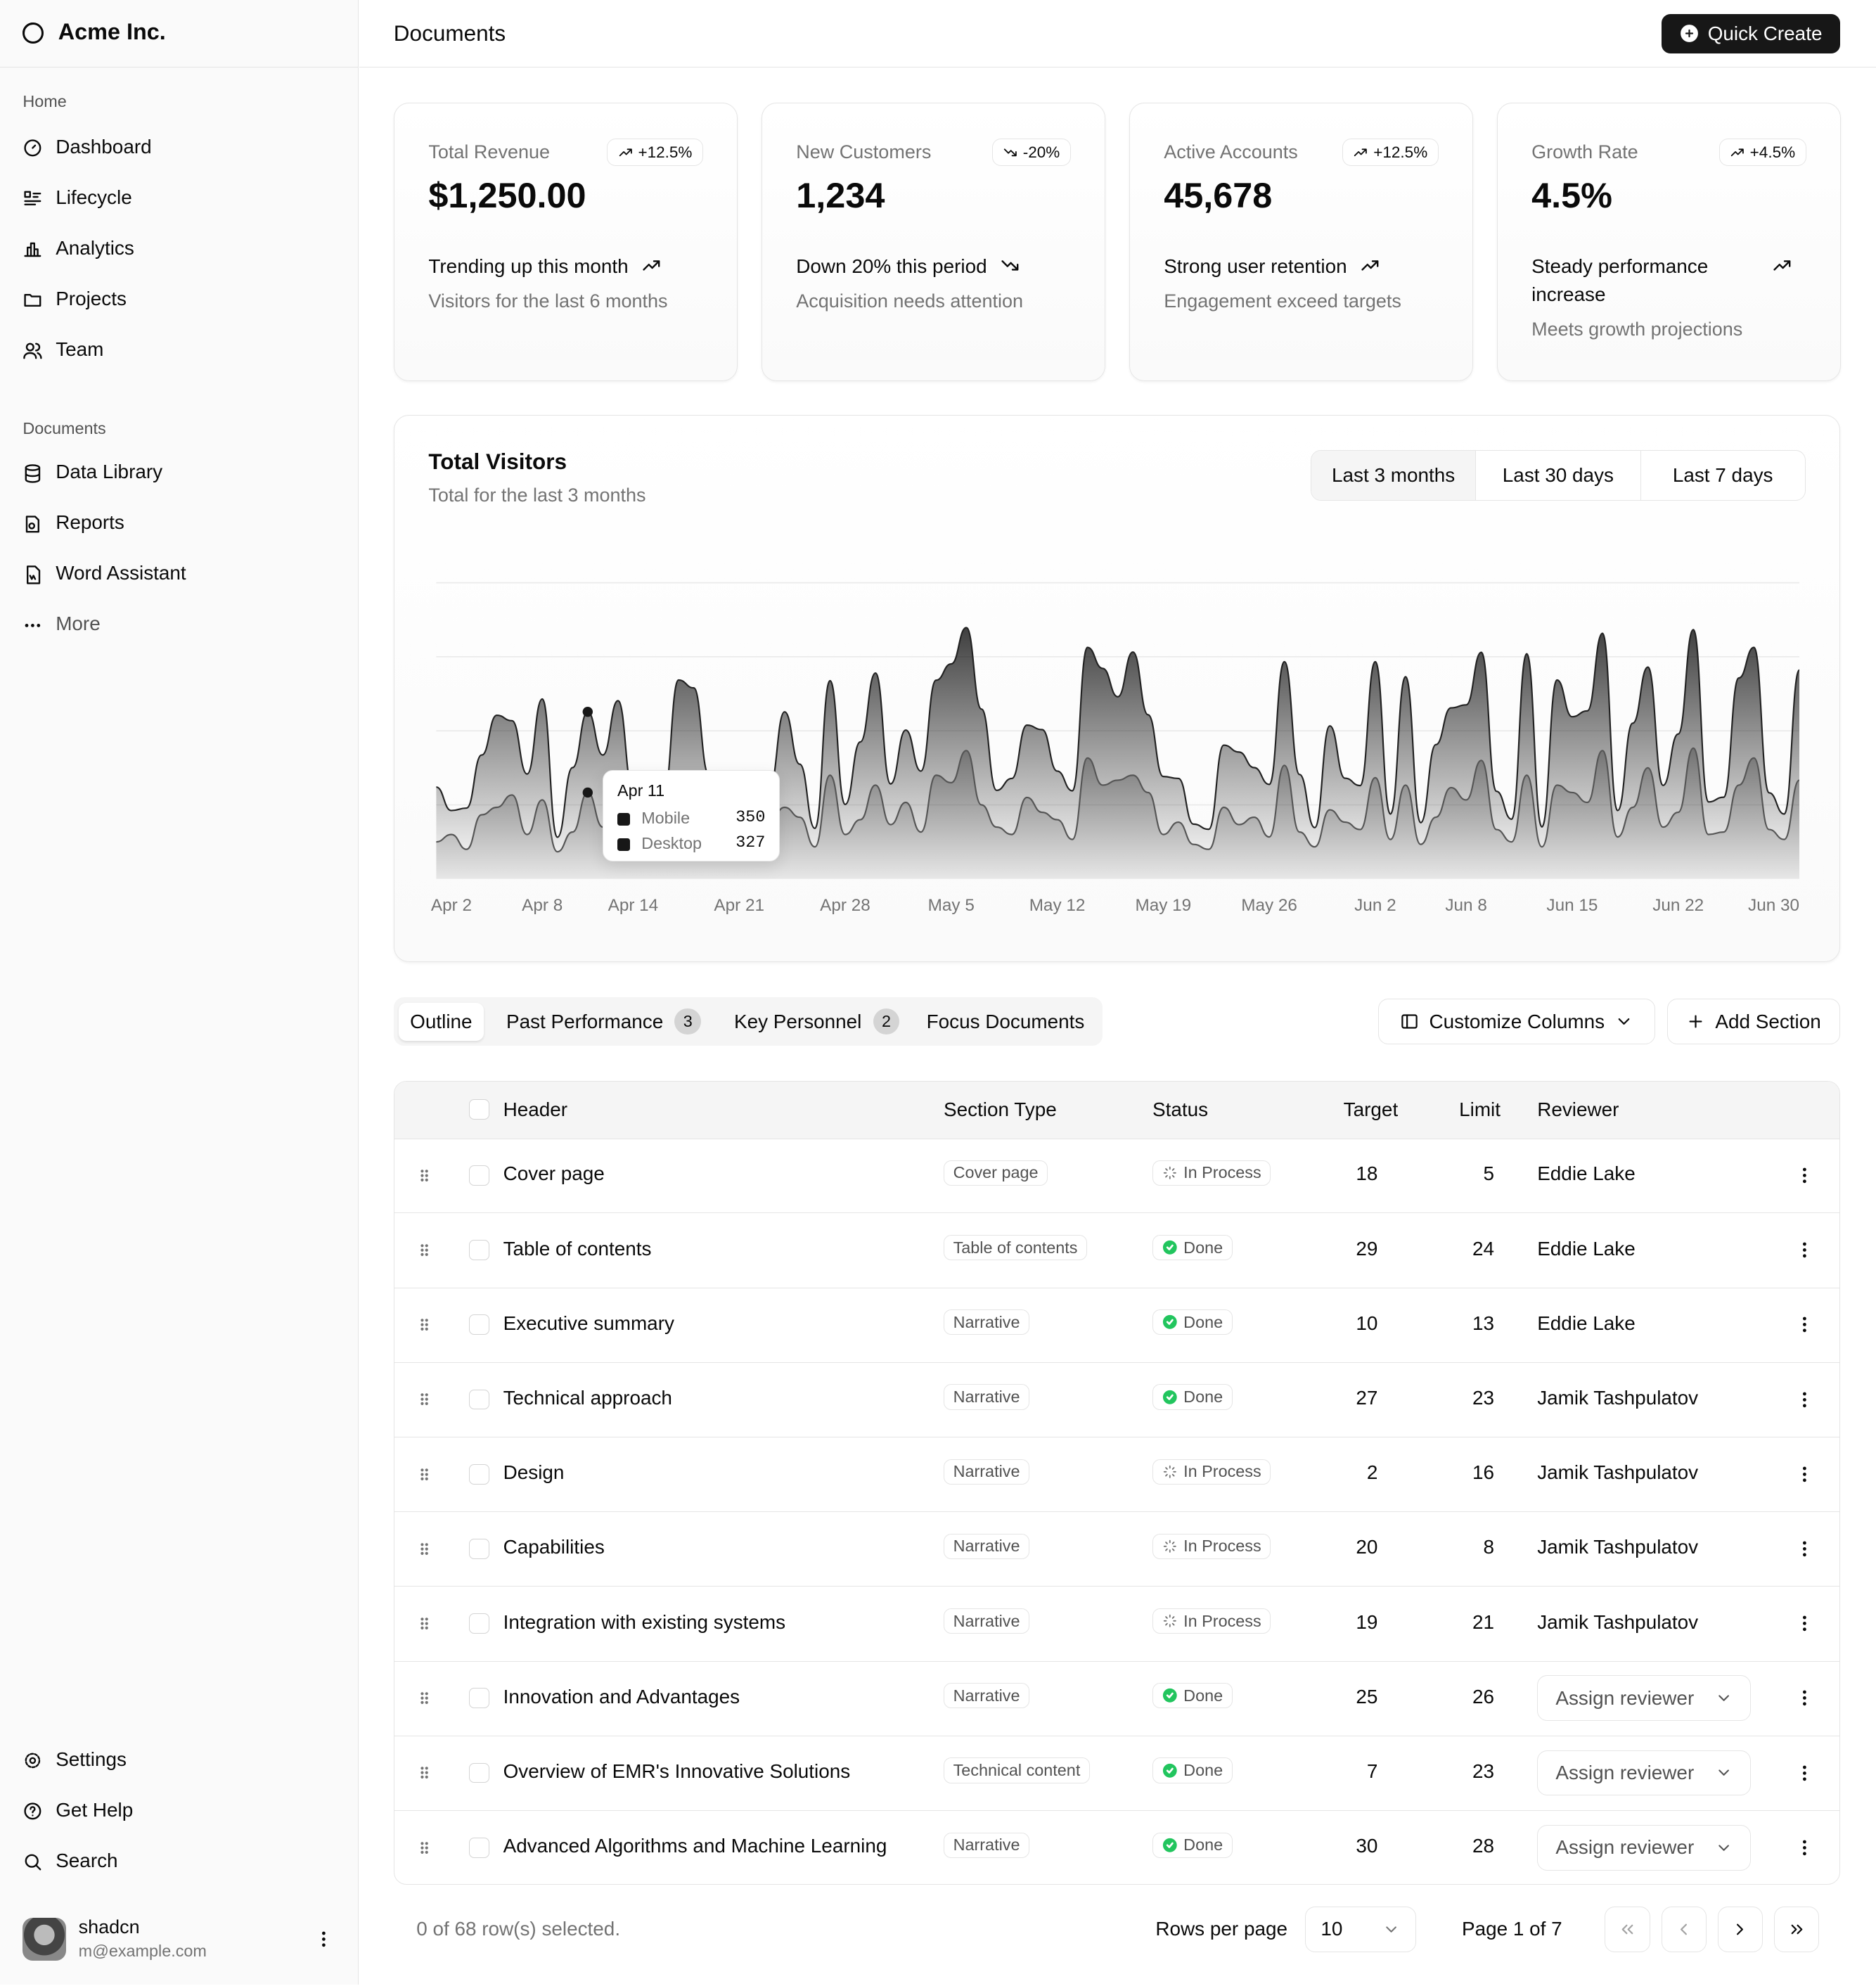  I want to click on cell-header: Capabilities, so click(554, 1547).